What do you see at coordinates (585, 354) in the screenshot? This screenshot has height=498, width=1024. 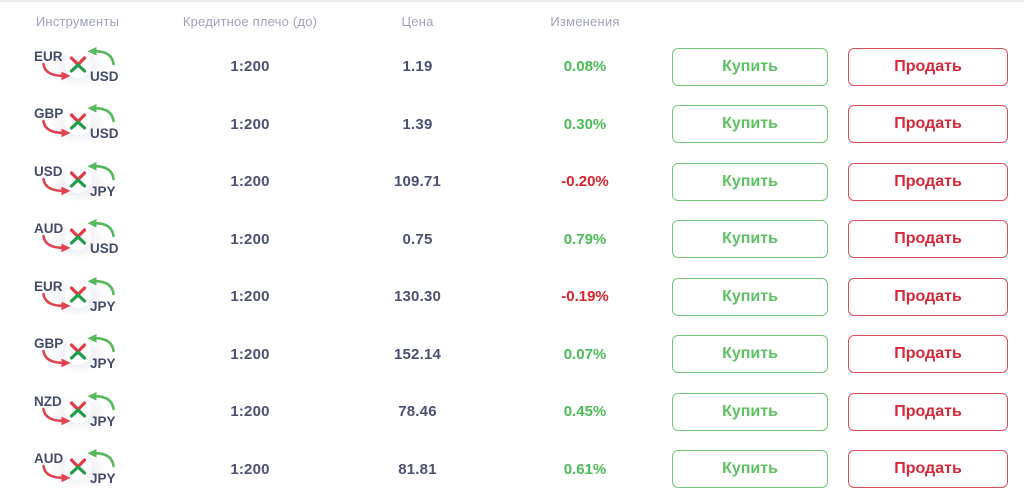 I see `change-value: 0.07%` at bounding box center [585, 354].